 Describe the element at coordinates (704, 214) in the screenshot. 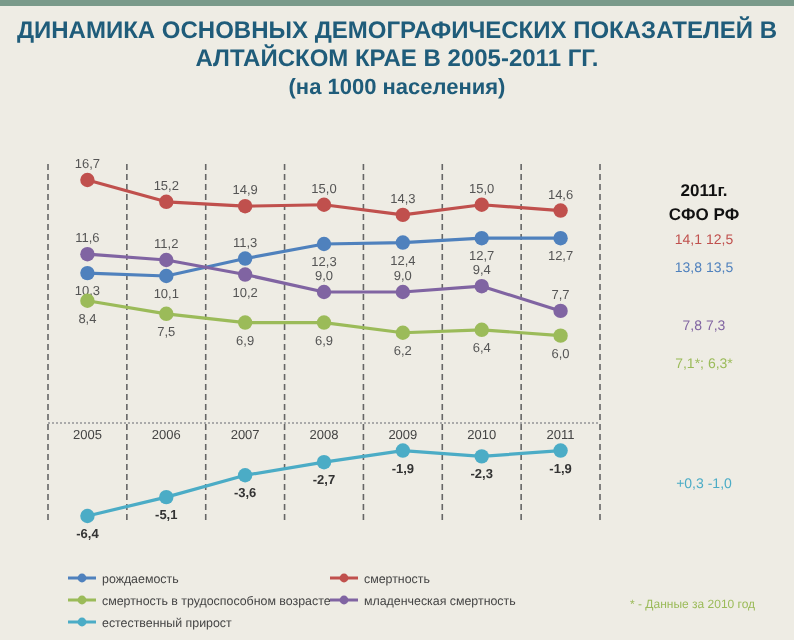

I see `text: СФО РФ` at that location.